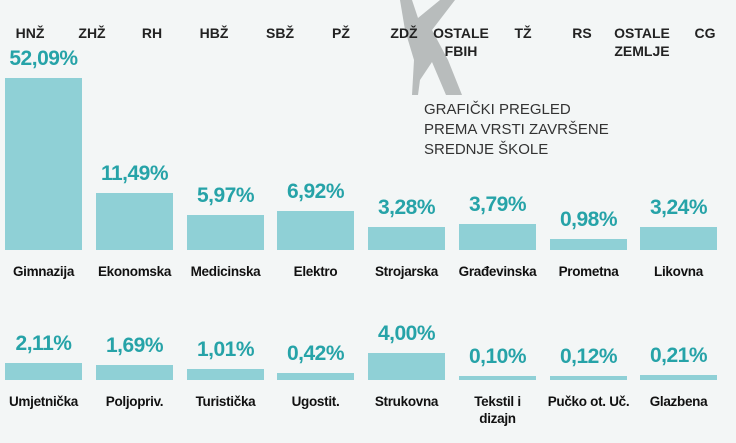  Describe the element at coordinates (225, 195) in the screenshot. I see `value-label: 5,97%` at that location.